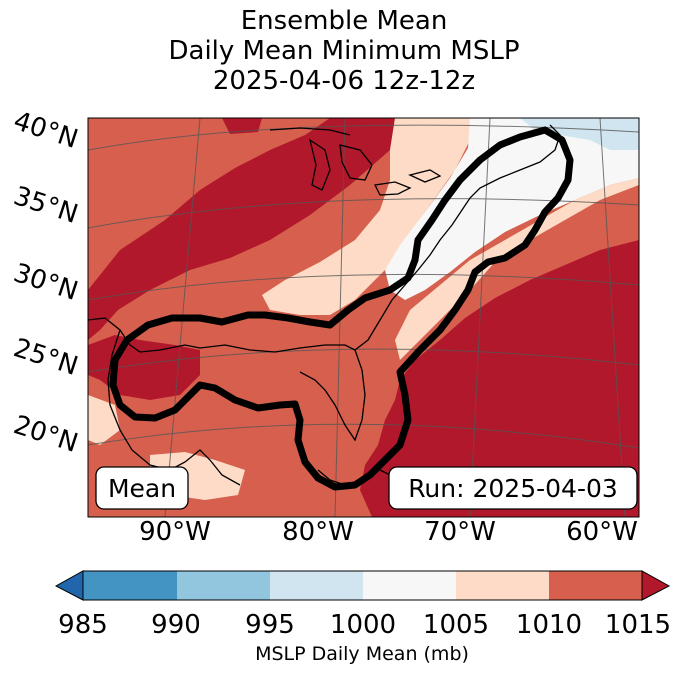 The height and width of the screenshot is (674, 688). I want to click on colorbar-label: MSLP Daily Mean (mb), so click(362, 654).